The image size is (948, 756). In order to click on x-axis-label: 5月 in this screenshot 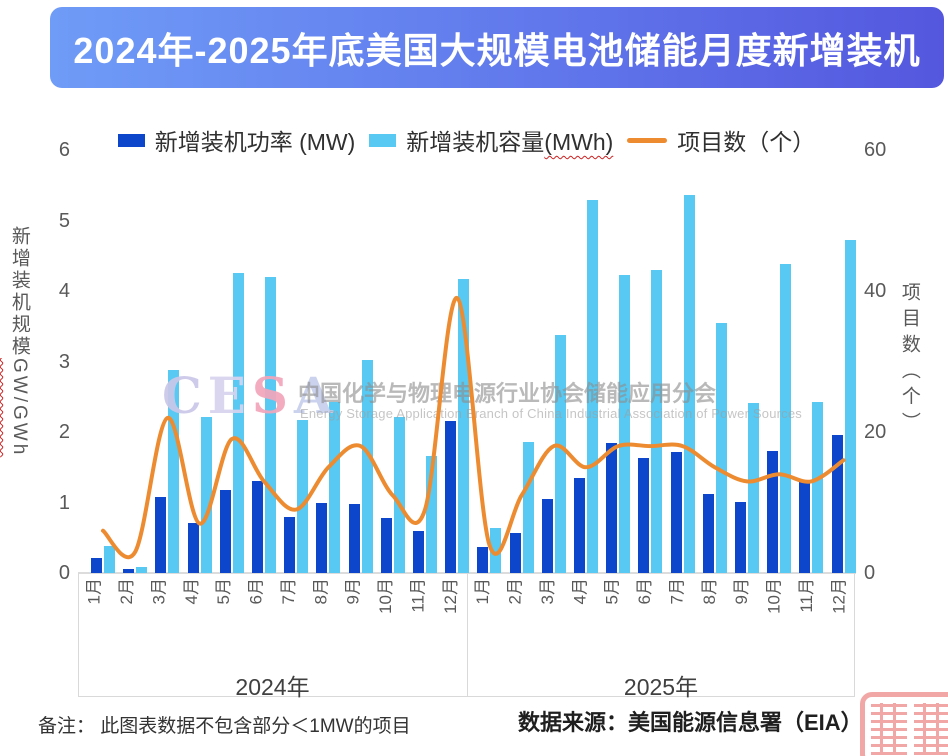, I will do `click(224, 591)`.